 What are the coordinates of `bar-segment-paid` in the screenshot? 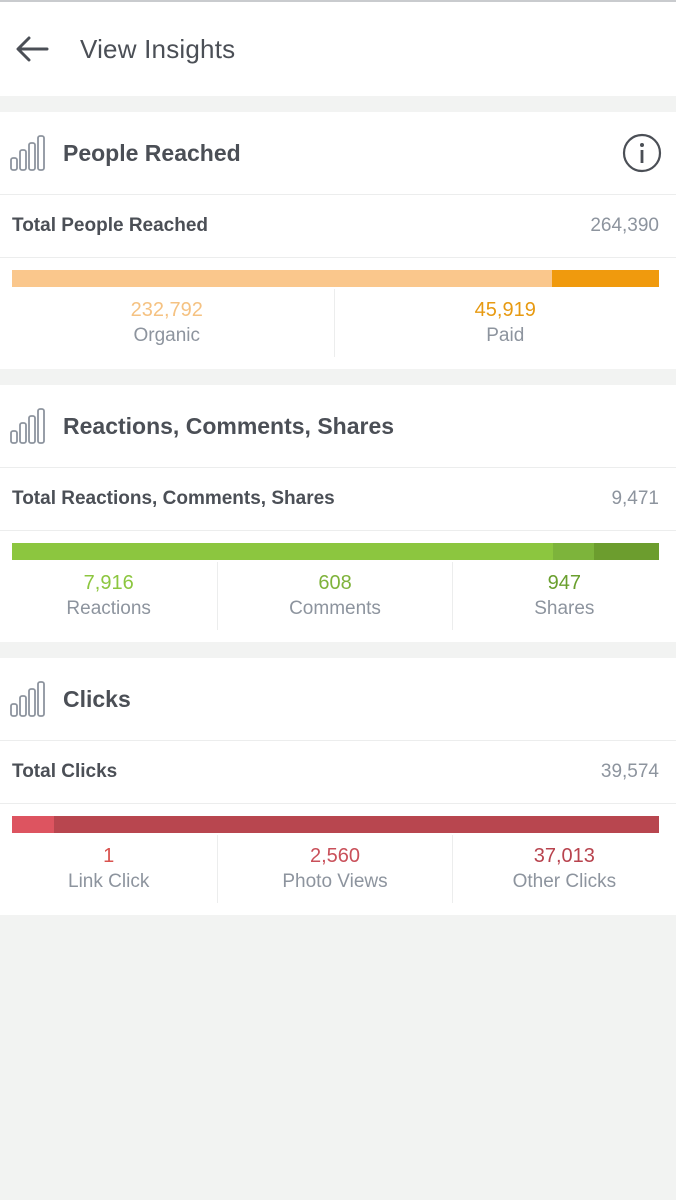 It's located at (605, 278).